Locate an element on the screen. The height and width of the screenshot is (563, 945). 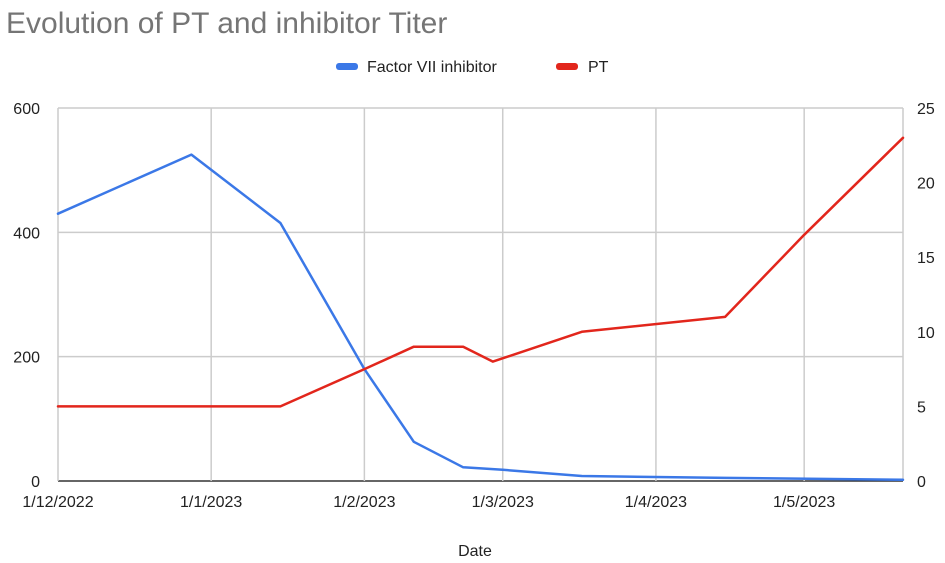
legend: Factor VII inhibitor PT is located at coordinates (472, 67).